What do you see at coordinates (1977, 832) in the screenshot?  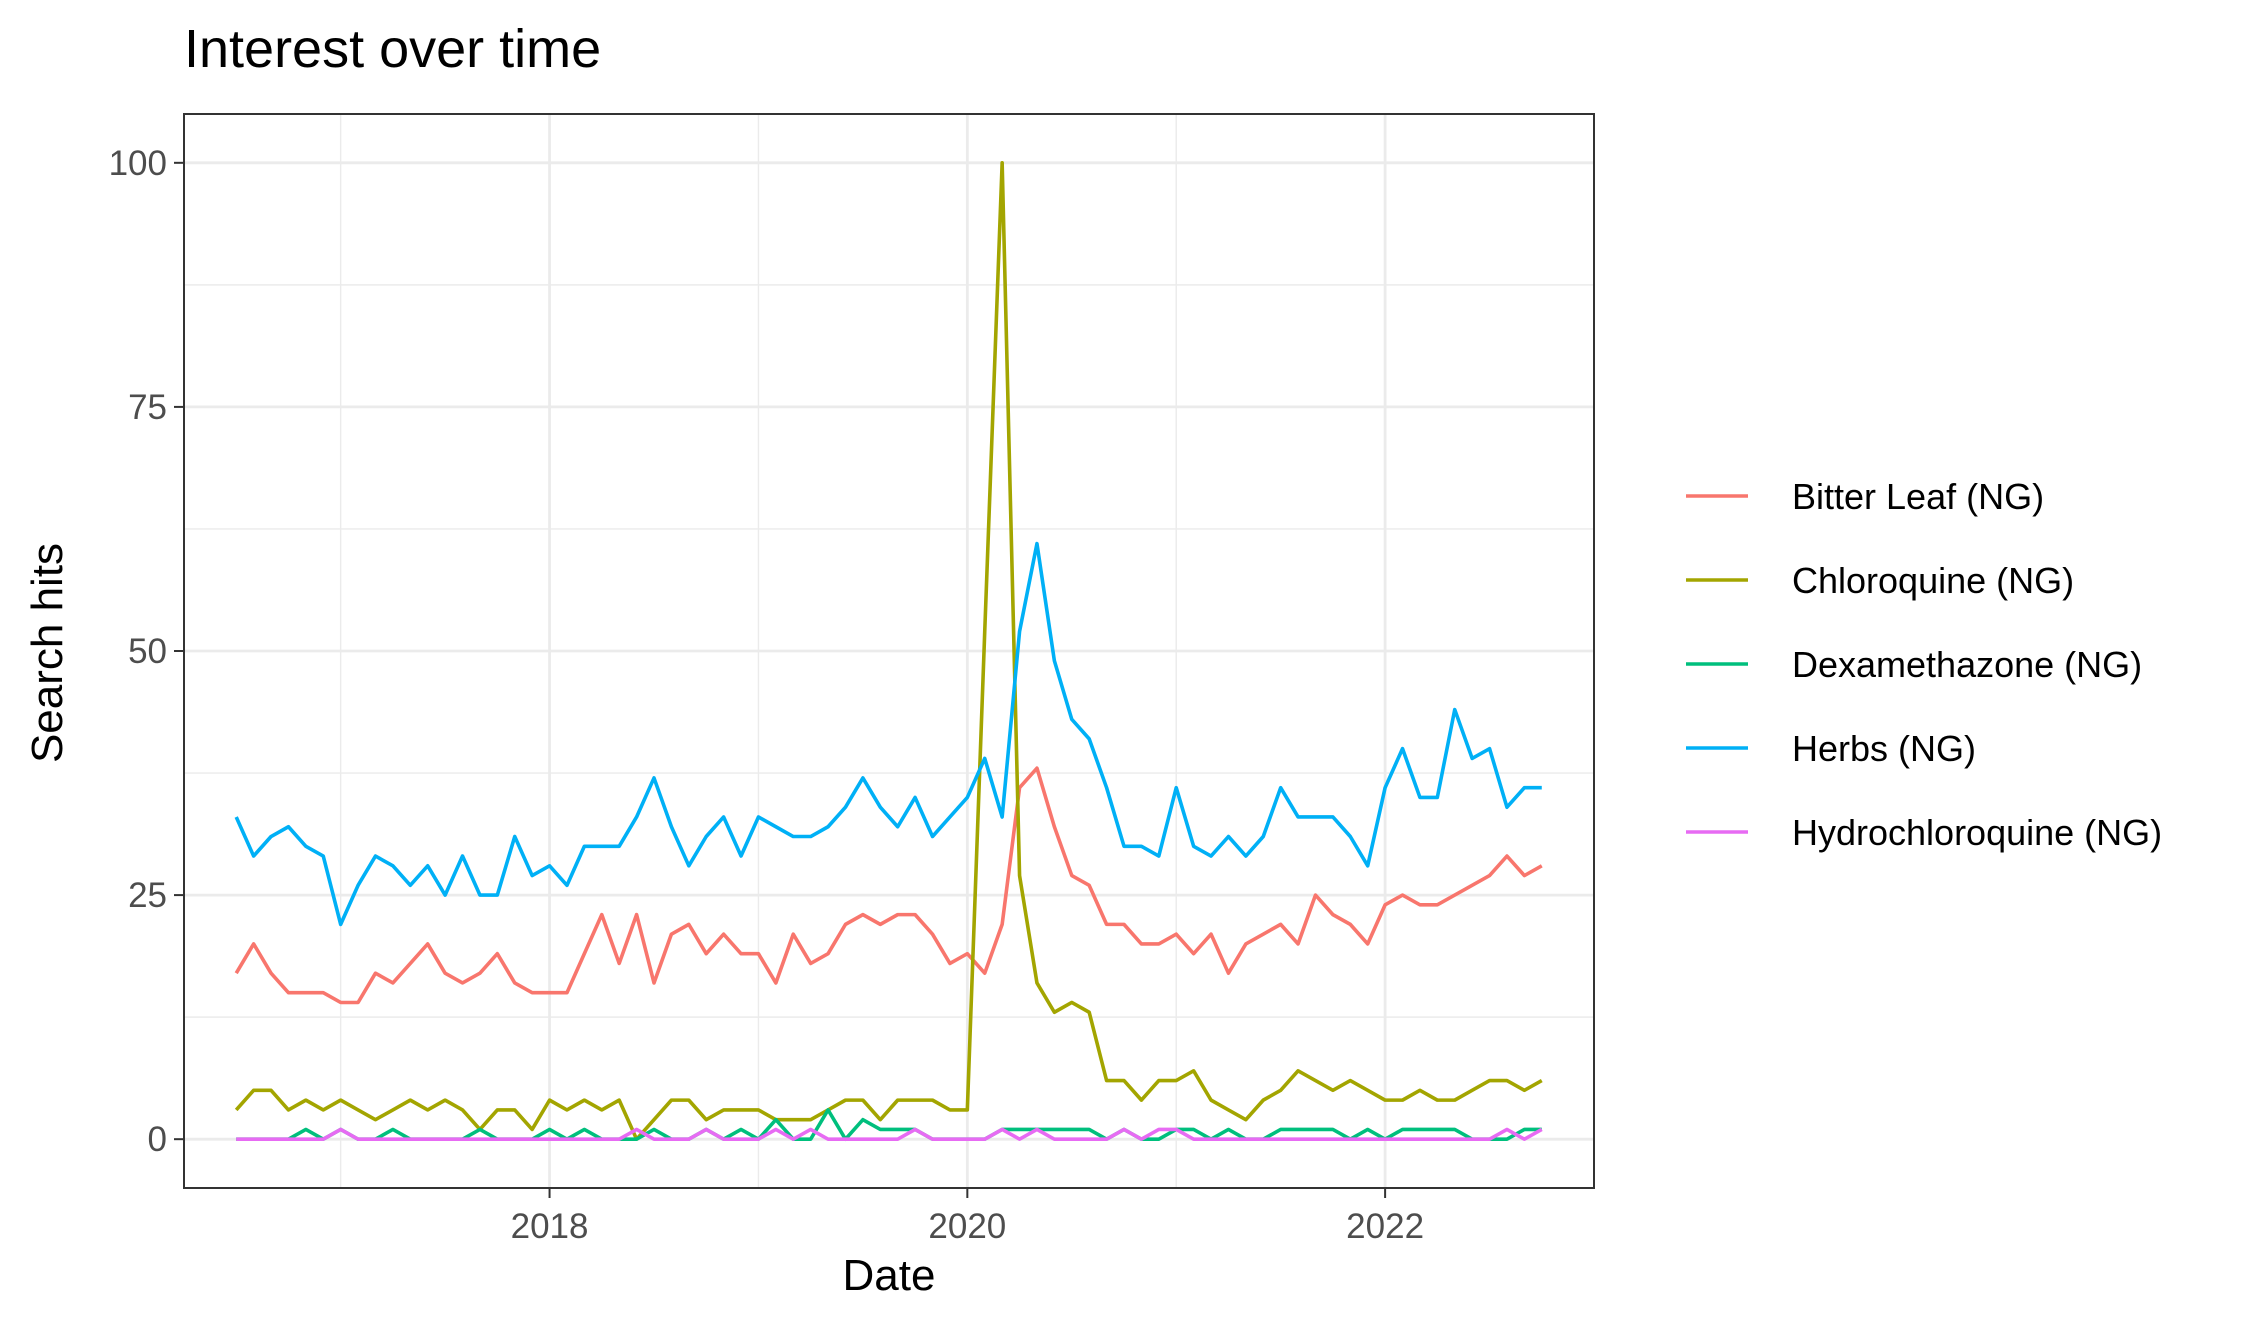 I see `legend-label: Hydrochloroquine (NG)` at bounding box center [1977, 832].